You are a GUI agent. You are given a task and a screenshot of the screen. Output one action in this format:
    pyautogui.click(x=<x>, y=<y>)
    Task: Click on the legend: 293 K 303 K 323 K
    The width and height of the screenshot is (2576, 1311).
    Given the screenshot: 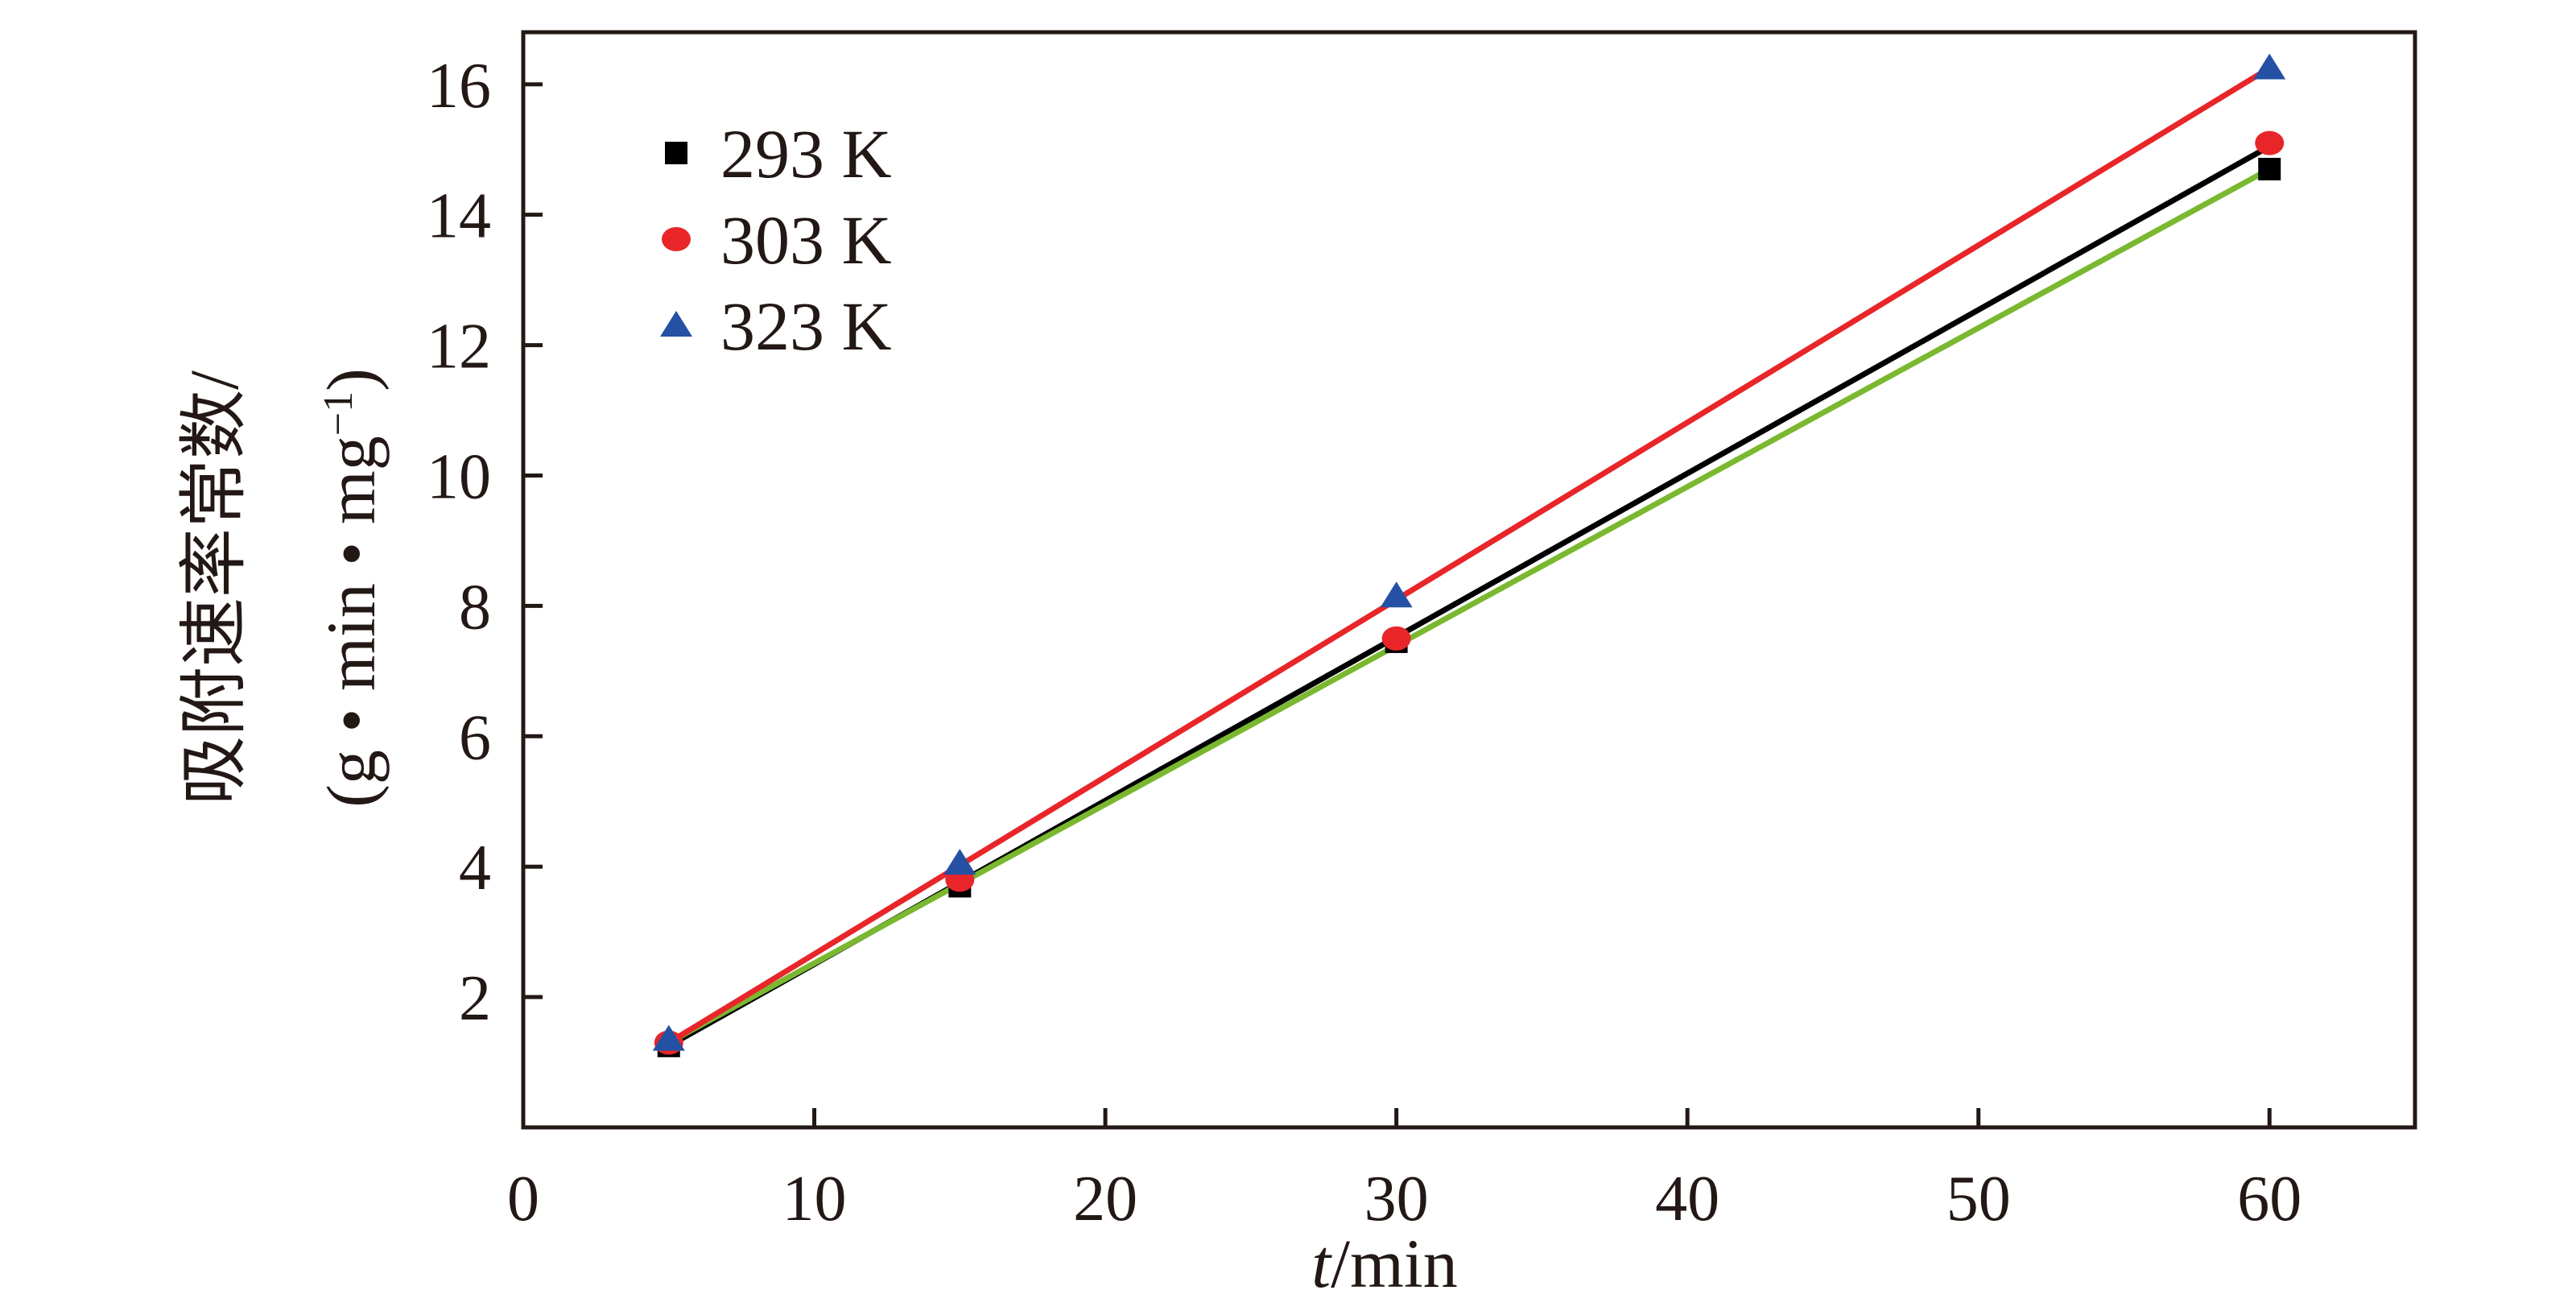 What is the action you would take?
    pyautogui.click(x=776, y=240)
    